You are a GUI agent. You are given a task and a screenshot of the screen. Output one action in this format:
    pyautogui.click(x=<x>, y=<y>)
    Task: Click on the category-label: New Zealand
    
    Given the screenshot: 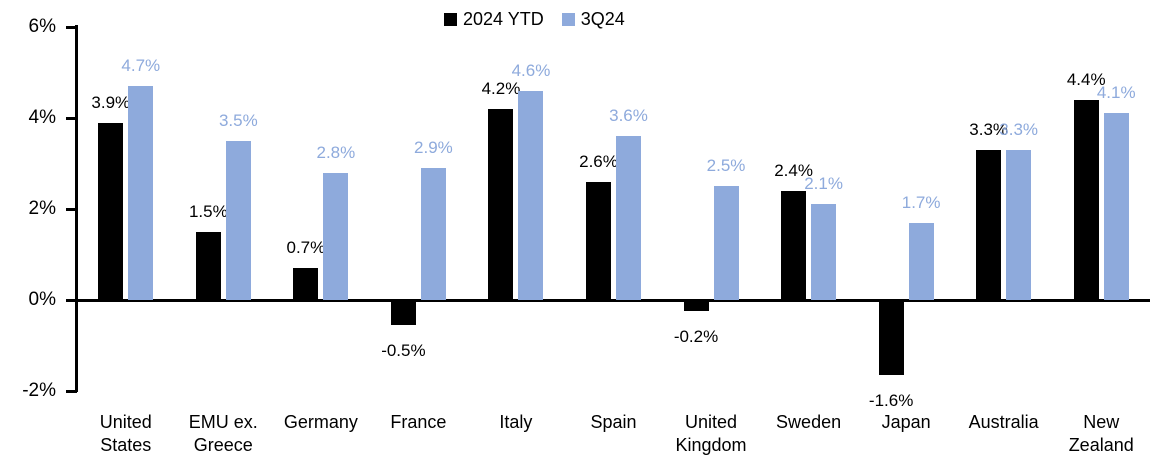 What is the action you would take?
    pyautogui.click(x=1101, y=433)
    